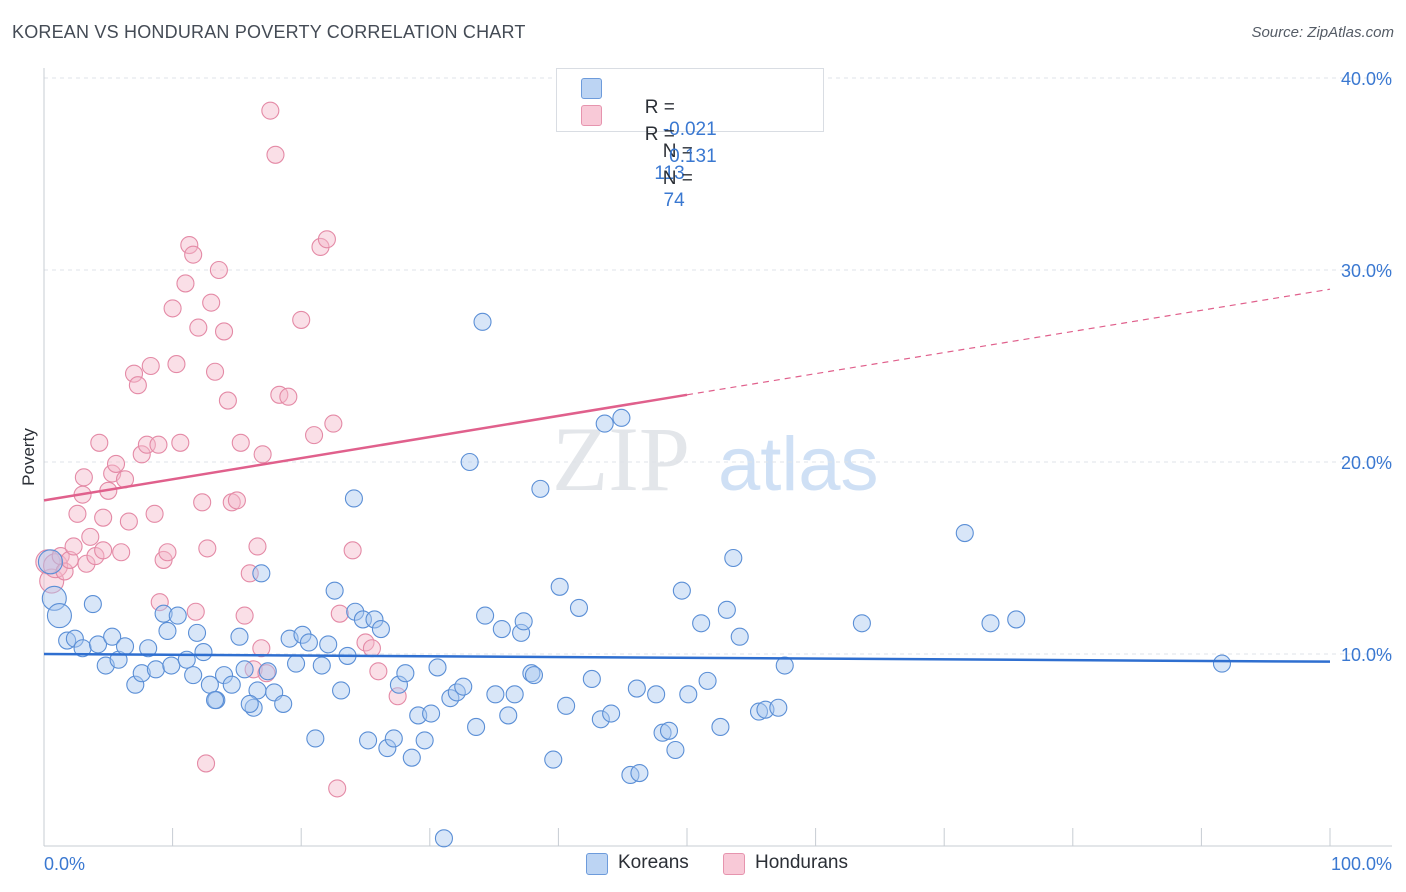  Describe the element at coordinates (718, 864) in the screenshot. I see `x-tick-labels: 0.0% 100.0%` at that location.